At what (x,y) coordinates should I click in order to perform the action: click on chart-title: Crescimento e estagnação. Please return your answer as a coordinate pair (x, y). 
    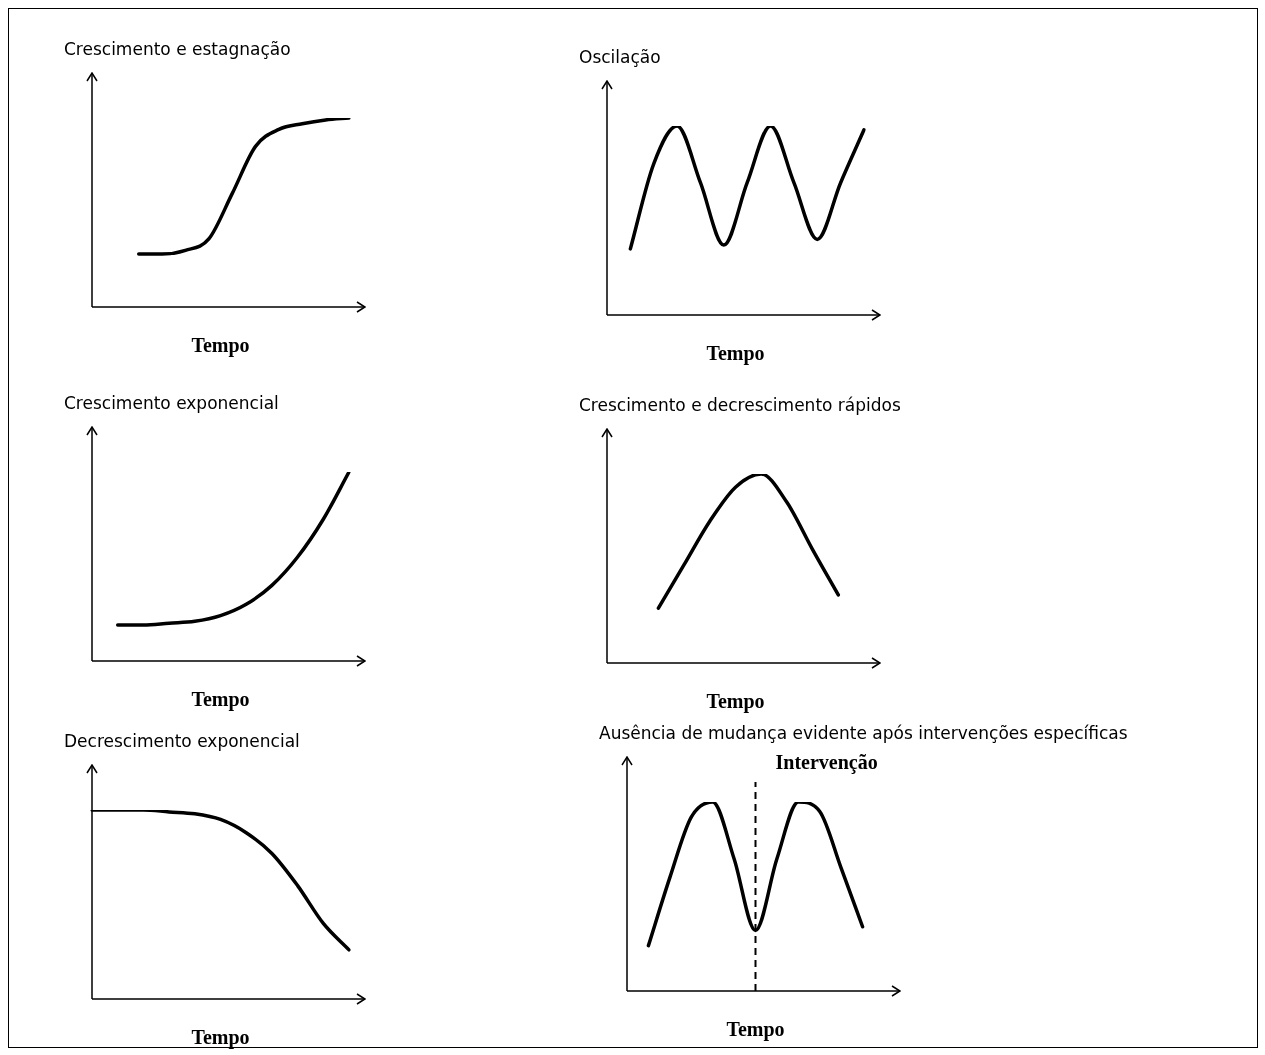
    Looking at the image, I should click on (178, 50).